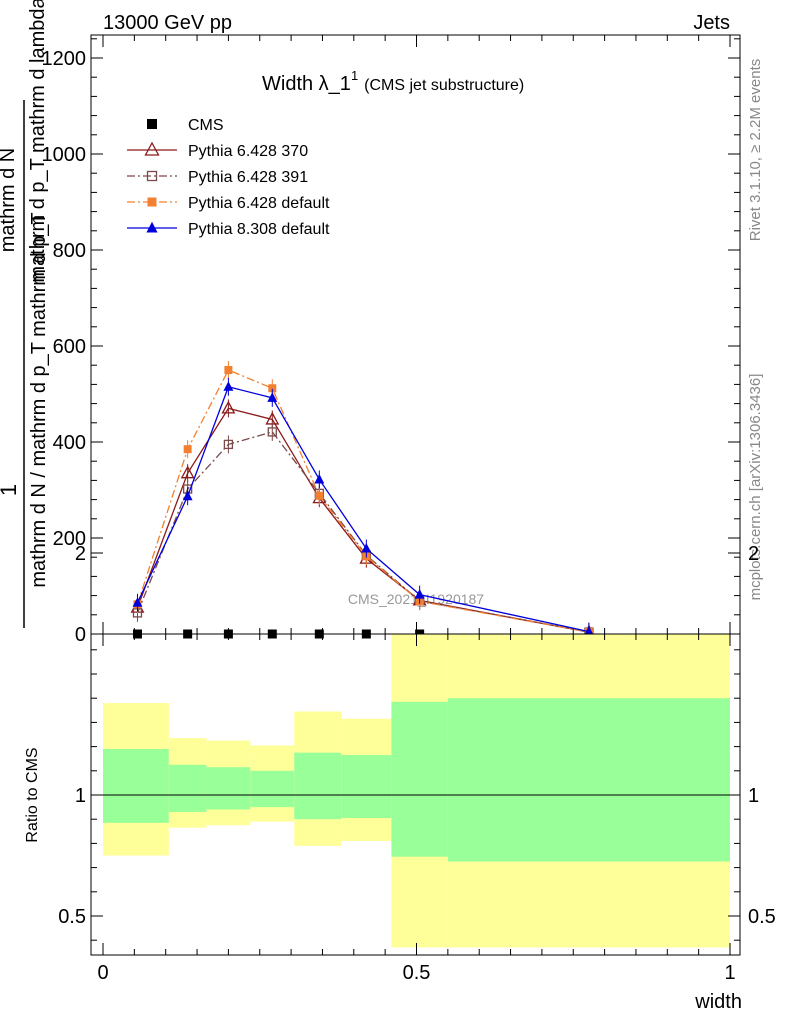 The width and height of the screenshot is (786, 1029). I want to click on y-tick-label: 0, so click(80, 635).